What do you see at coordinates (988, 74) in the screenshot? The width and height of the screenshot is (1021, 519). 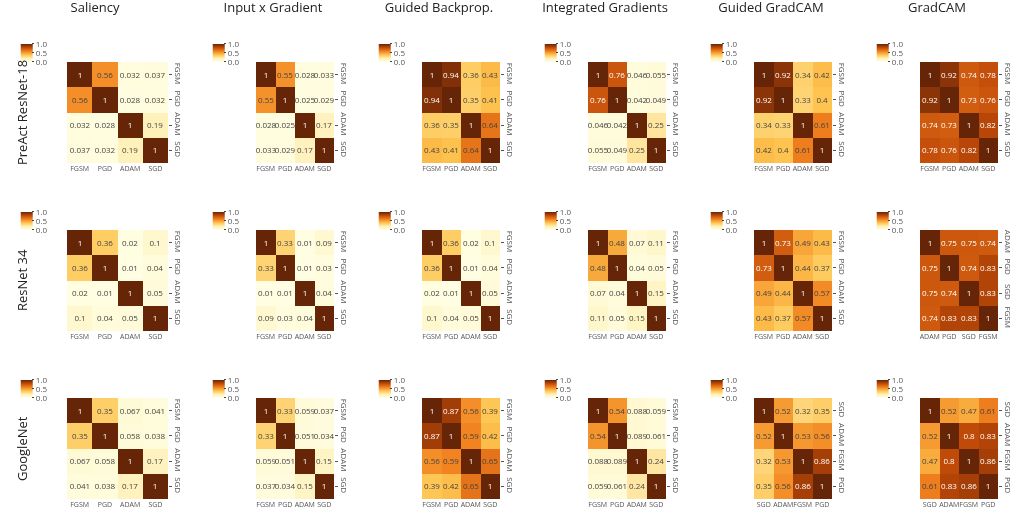 I see `data-label: 0.78` at bounding box center [988, 74].